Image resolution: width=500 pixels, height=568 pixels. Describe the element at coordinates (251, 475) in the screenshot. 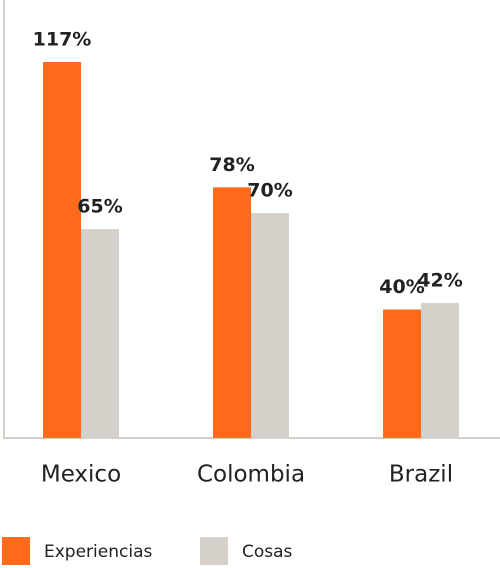

I see `x-tick-label: Colombia` at that location.